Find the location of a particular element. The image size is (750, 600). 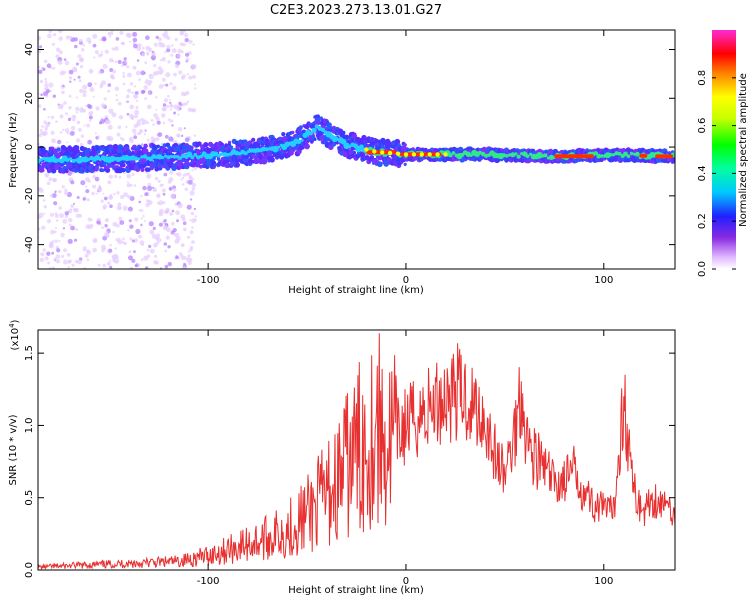

colorbar-tick-label: 0.8 is located at coordinates (702, 78).